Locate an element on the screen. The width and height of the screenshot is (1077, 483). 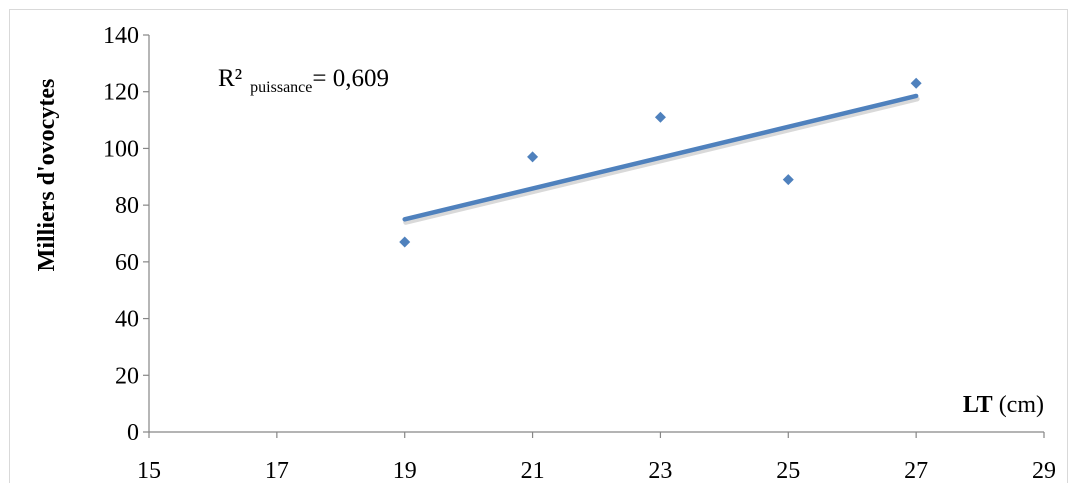
x-axis-label: LT (cm) is located at coordinates (1003, 405).